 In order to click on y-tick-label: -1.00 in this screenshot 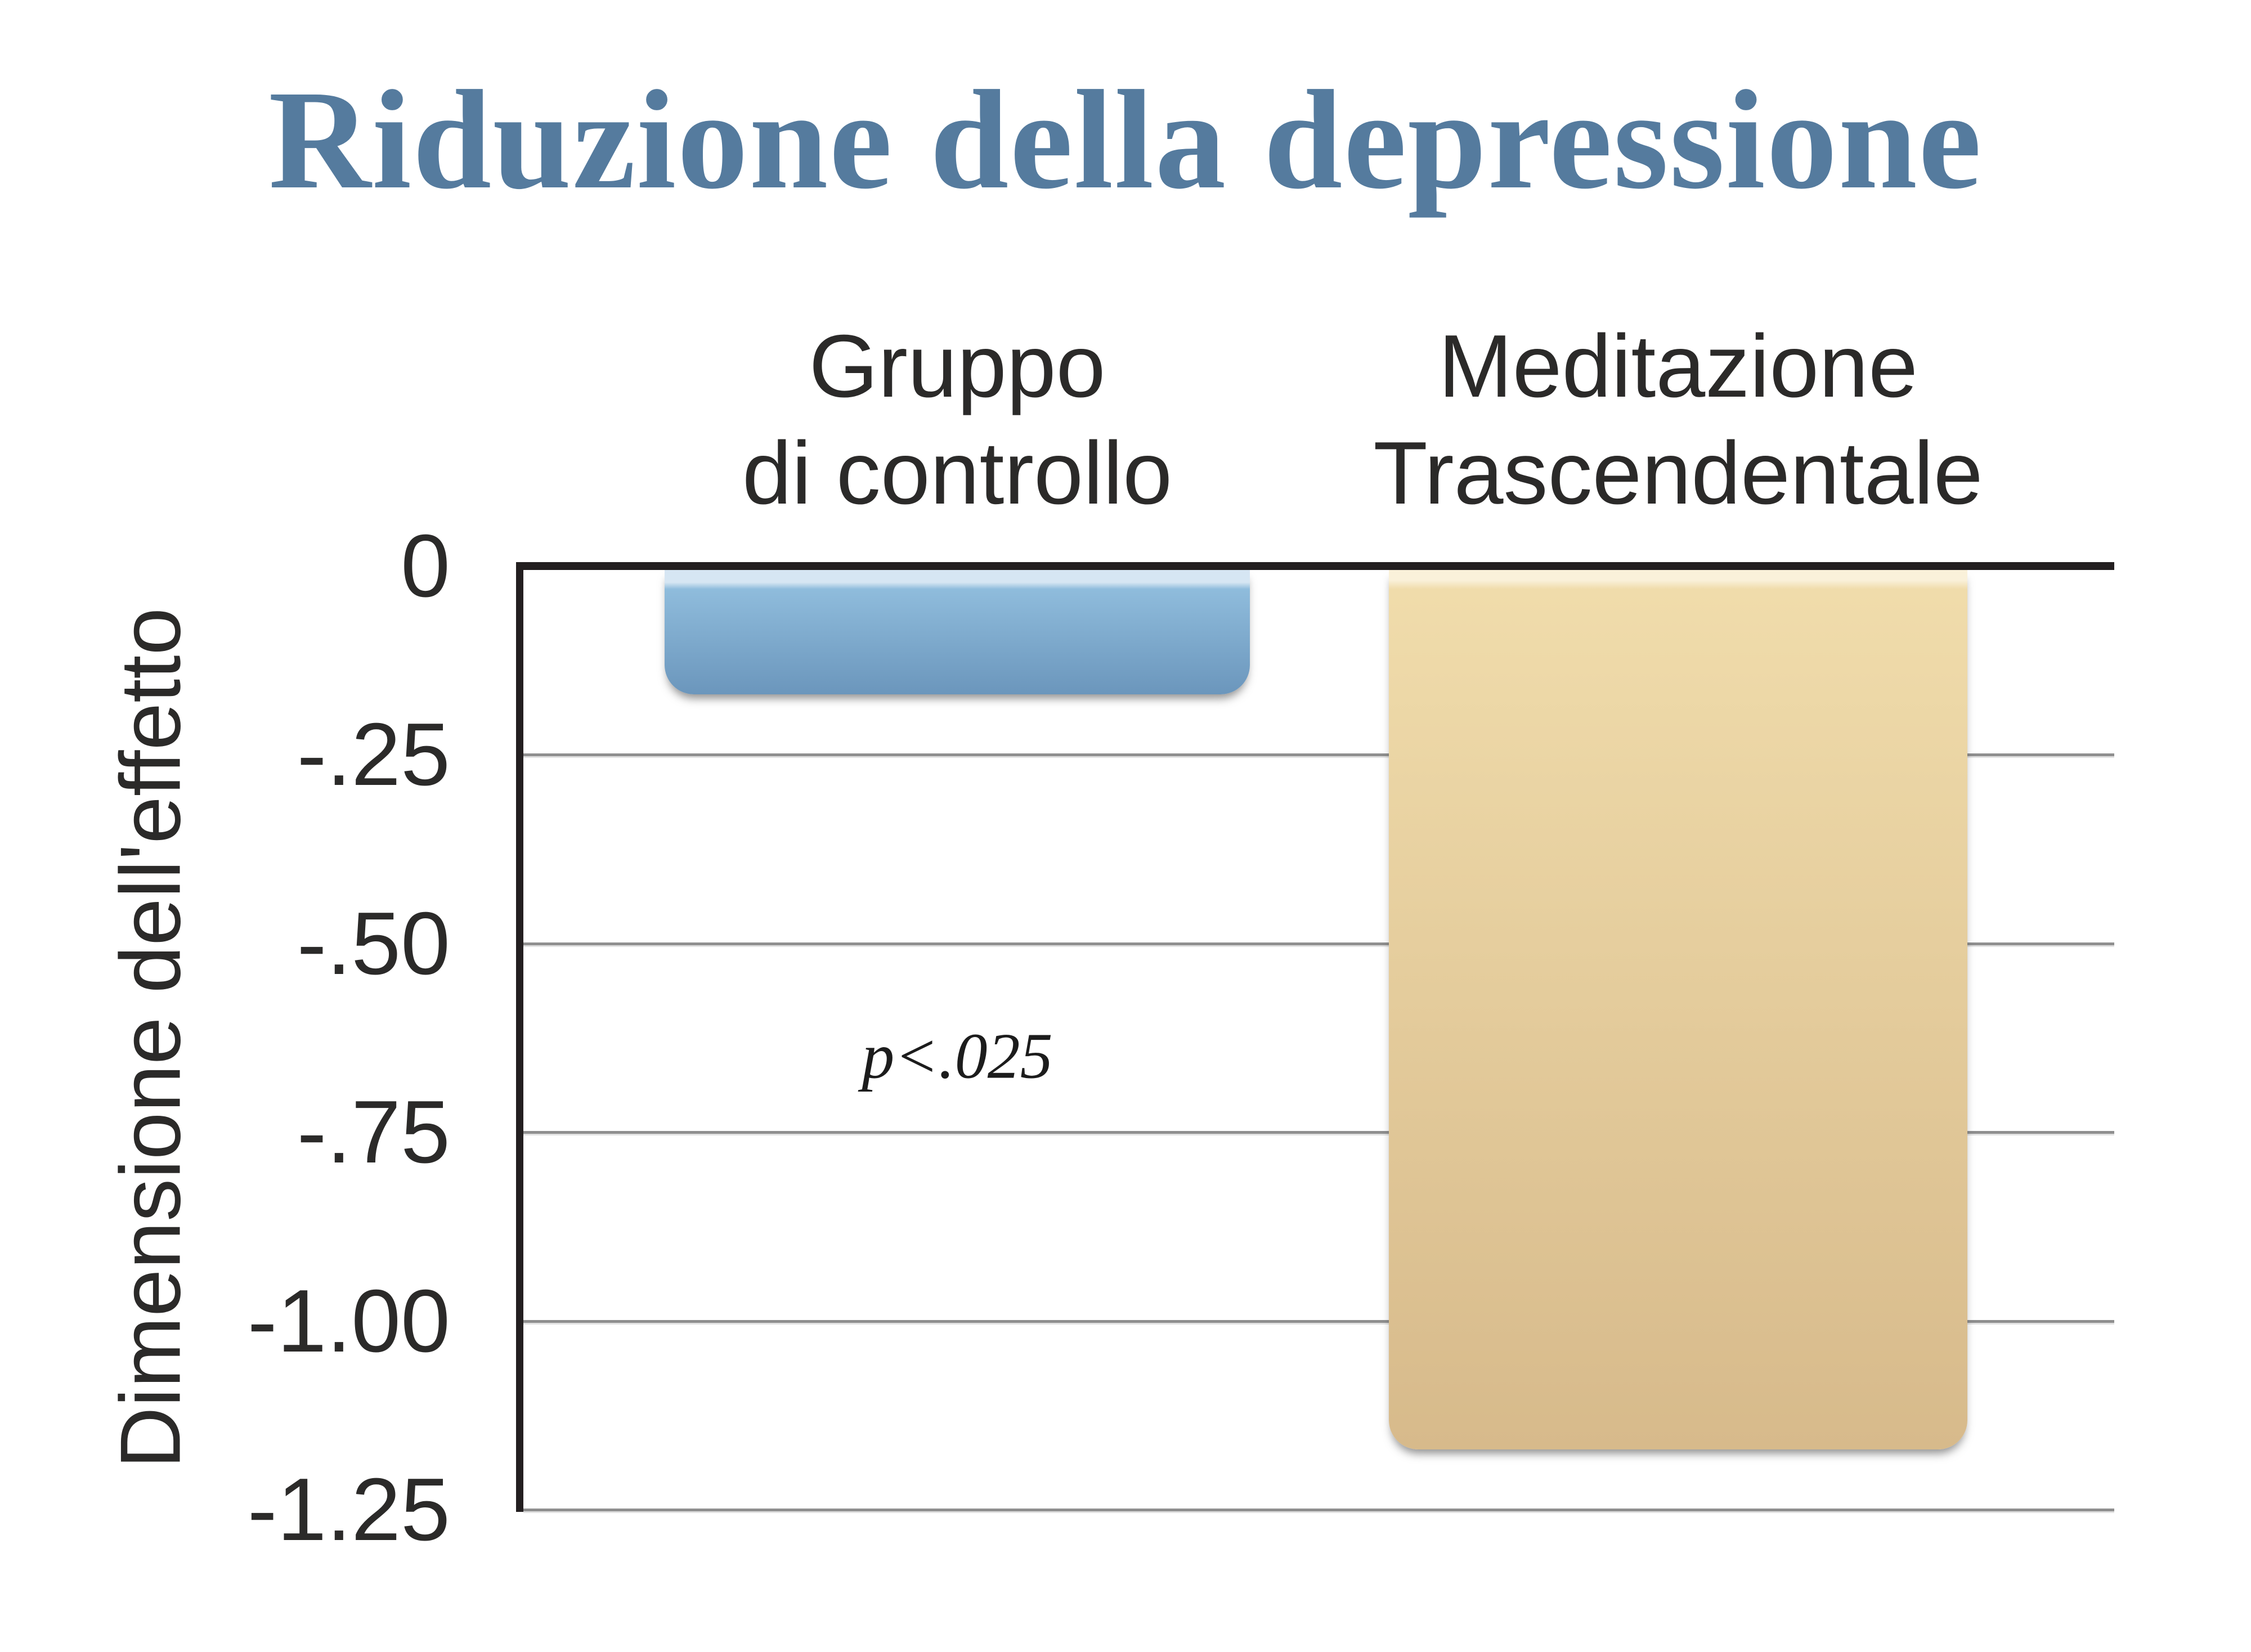, I will do `click(349, 1321)`.